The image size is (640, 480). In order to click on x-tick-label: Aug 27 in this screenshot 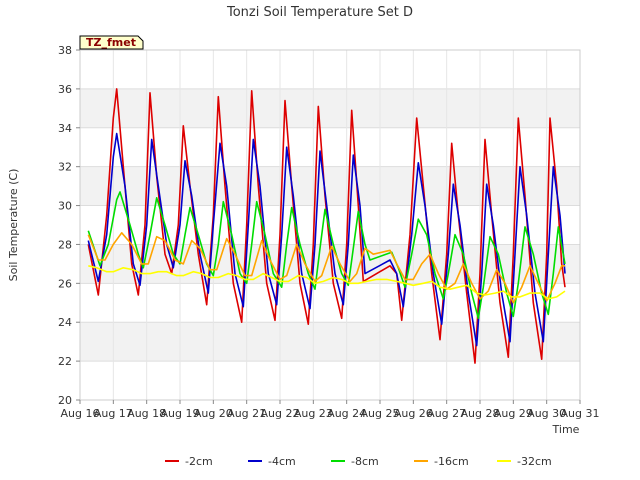, I will do `click(446, 413)`.